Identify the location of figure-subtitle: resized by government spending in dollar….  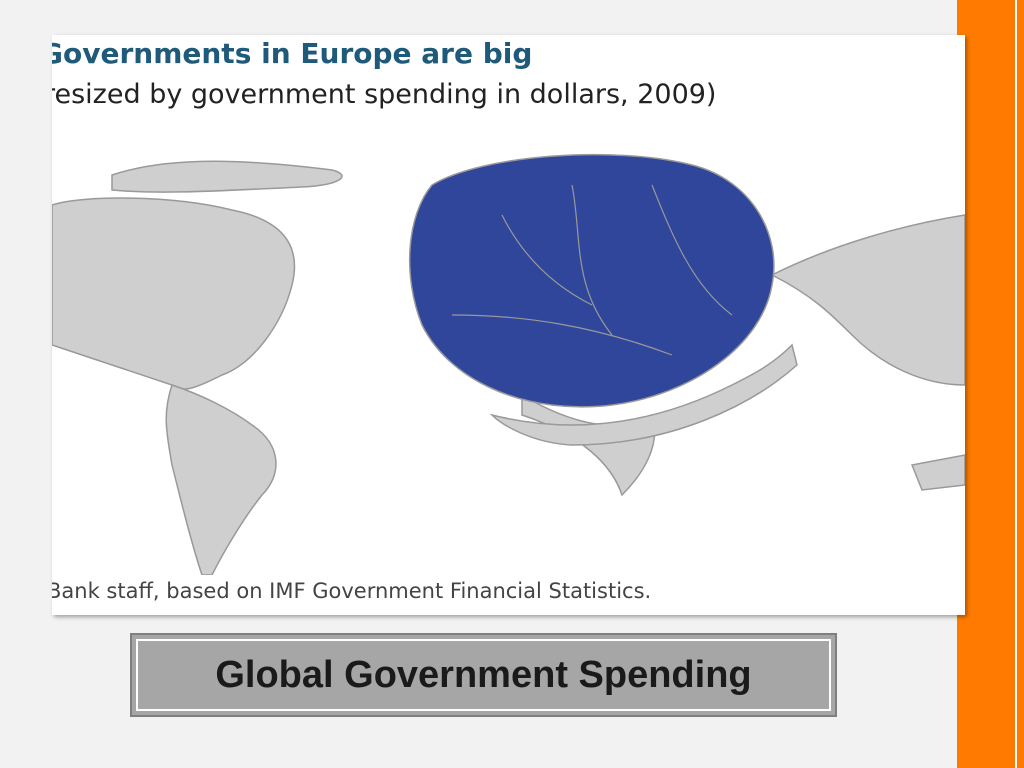
(384, 94).